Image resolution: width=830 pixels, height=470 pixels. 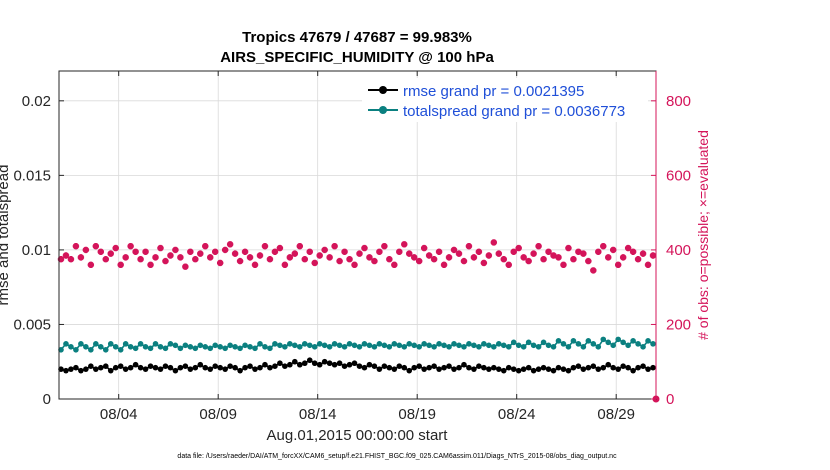 What do you see at coordinates (36, 250) in the screenshot?
I see `y-left-tick-label: 0.01` at bounding box center [36, 250].